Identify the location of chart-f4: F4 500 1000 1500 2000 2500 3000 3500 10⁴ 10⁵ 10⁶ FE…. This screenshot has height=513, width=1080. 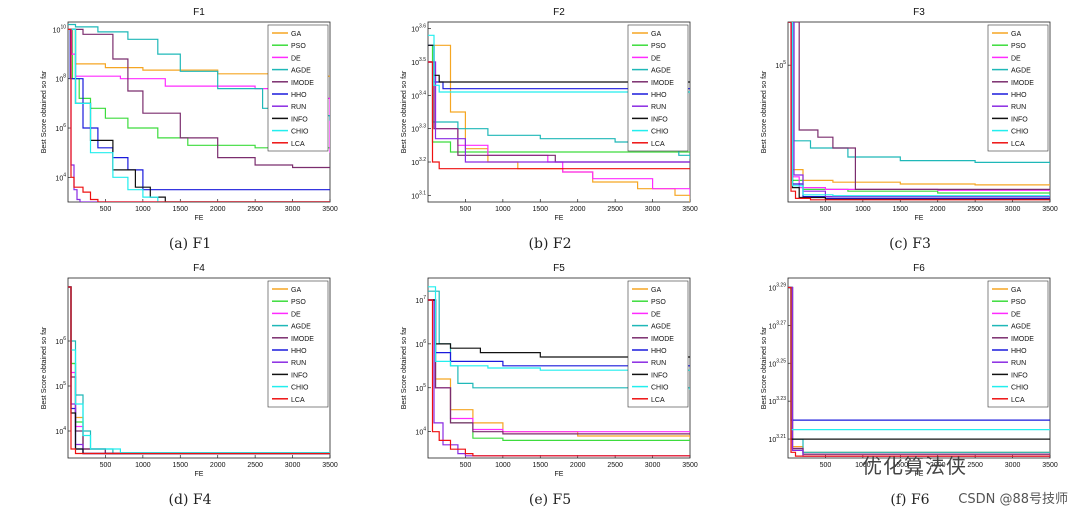
(189, 370).